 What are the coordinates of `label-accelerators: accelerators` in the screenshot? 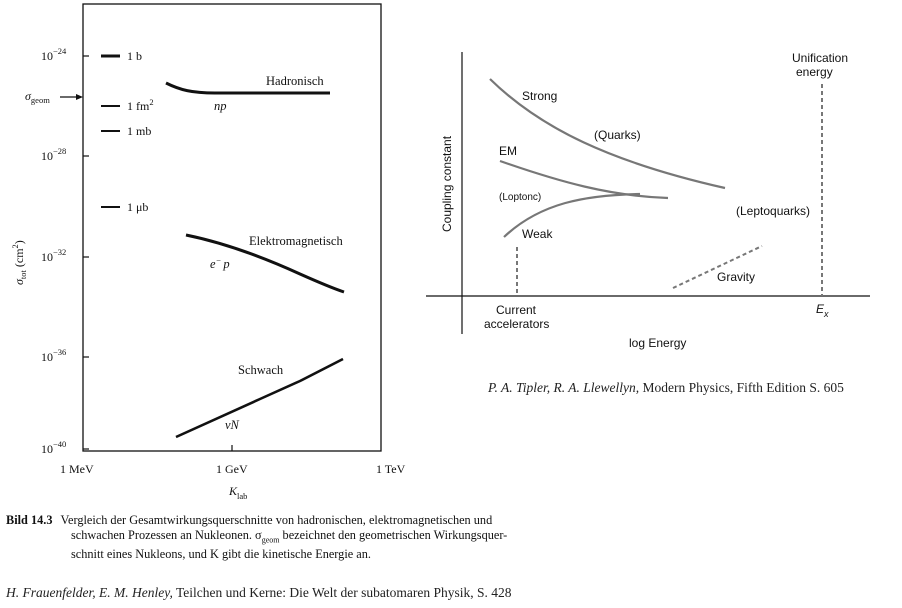 It's located at (516, 324).